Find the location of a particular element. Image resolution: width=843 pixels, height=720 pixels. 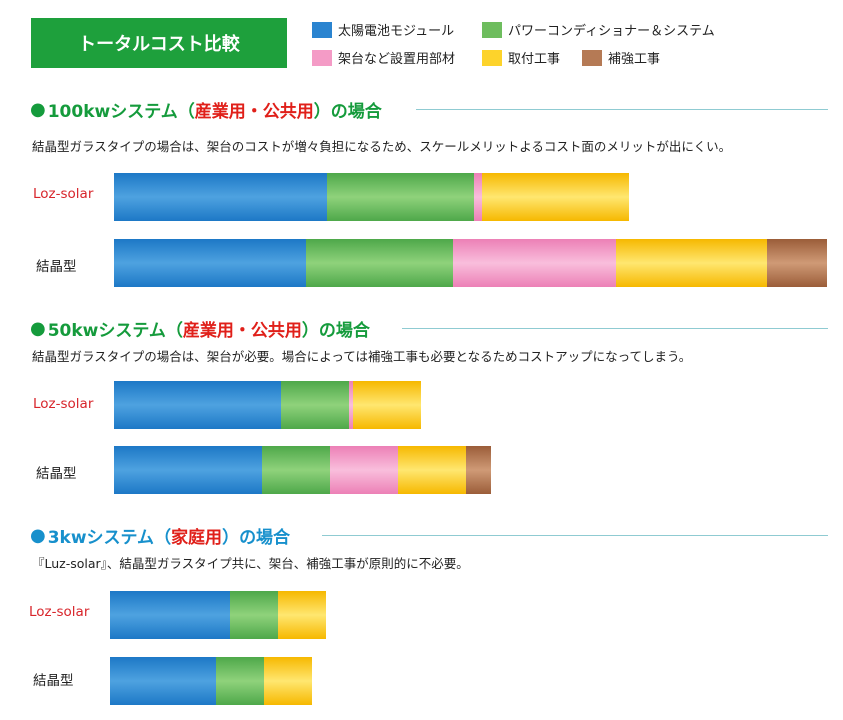

legend-label-install: 取付工事 is located at coordinates (534, 59).